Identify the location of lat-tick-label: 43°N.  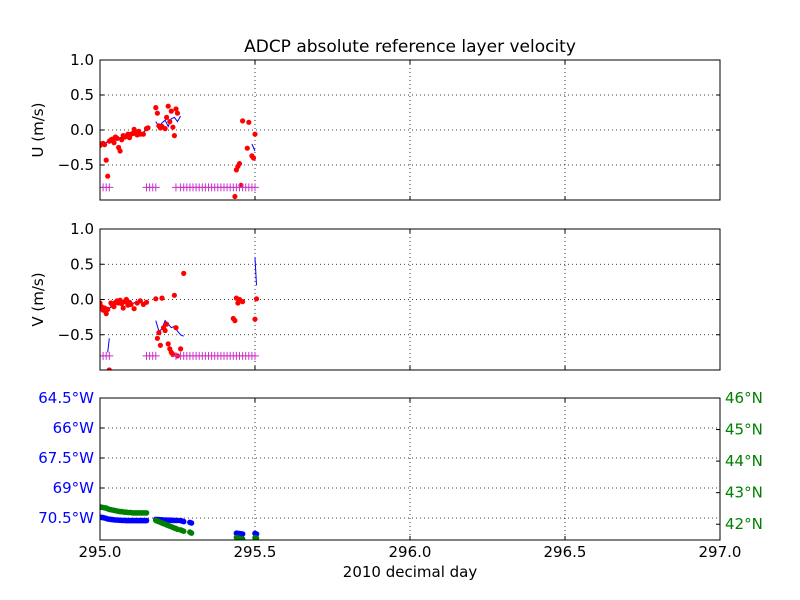
(744, 493).